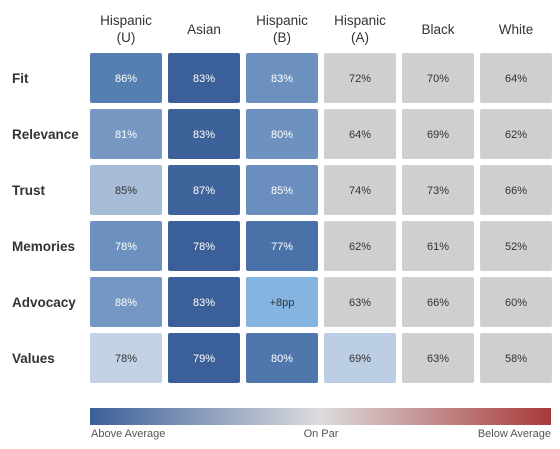  I want to click on row-label: Values, so click(33, 358).